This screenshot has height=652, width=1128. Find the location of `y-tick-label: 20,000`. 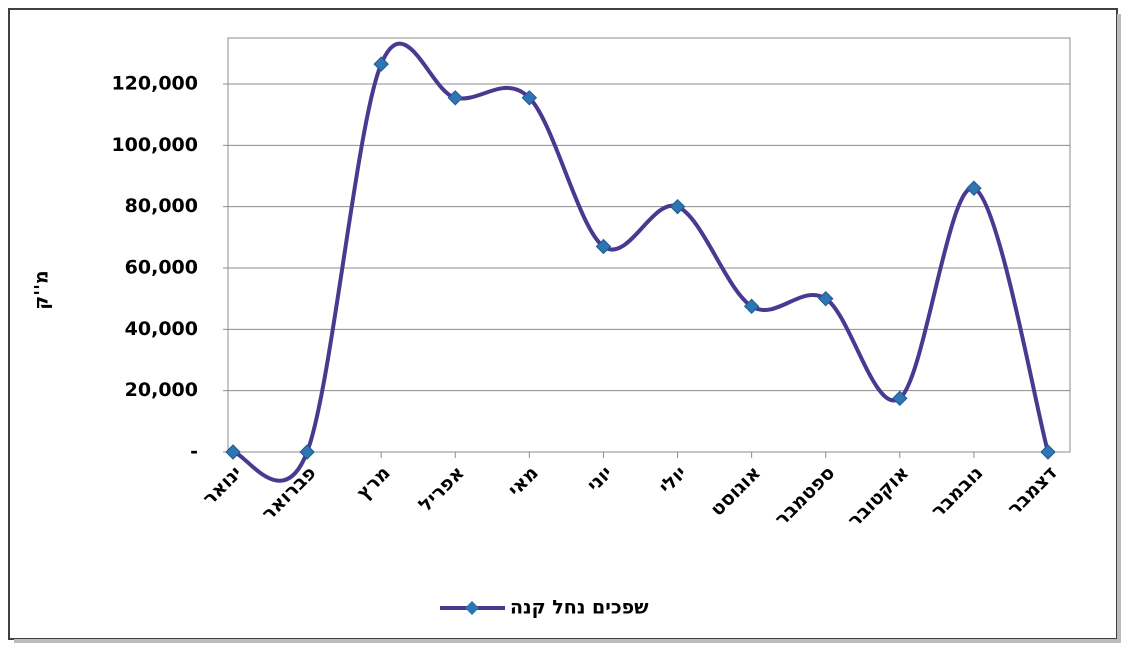

y-tick-label: 20,000 is located at coordinates (161, 390).